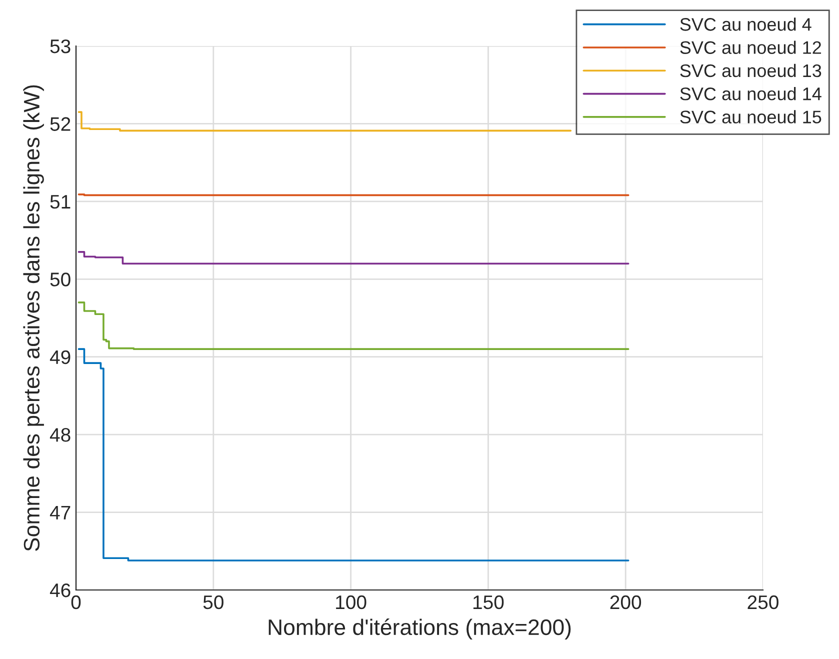 The height and width of the screenshot is (659, 839). I want to click on y-tick-label: 46, so click(60, 590).